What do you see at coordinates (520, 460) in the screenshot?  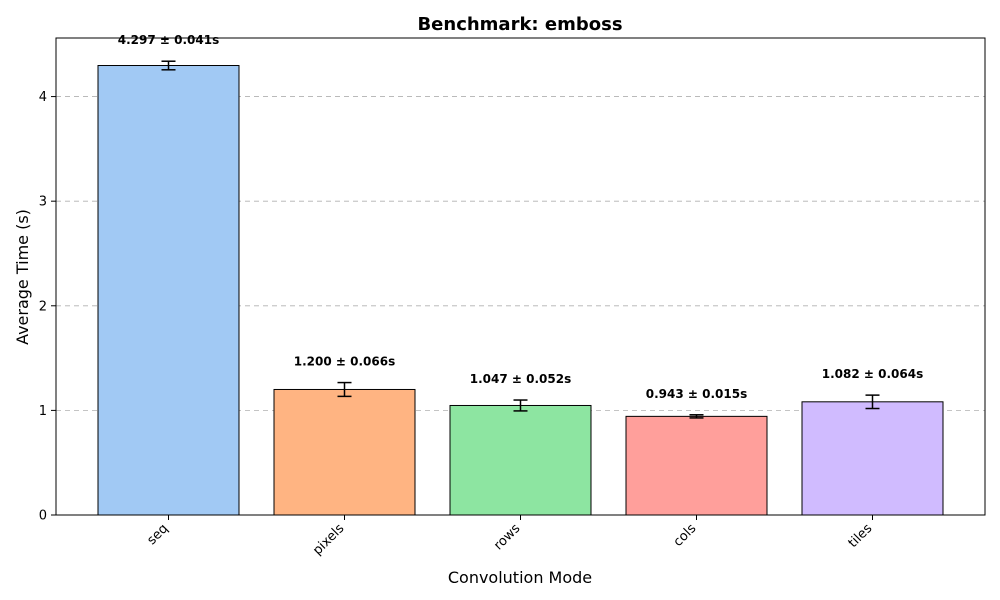 I see `bar-rows` at bounding box center [520, 460].